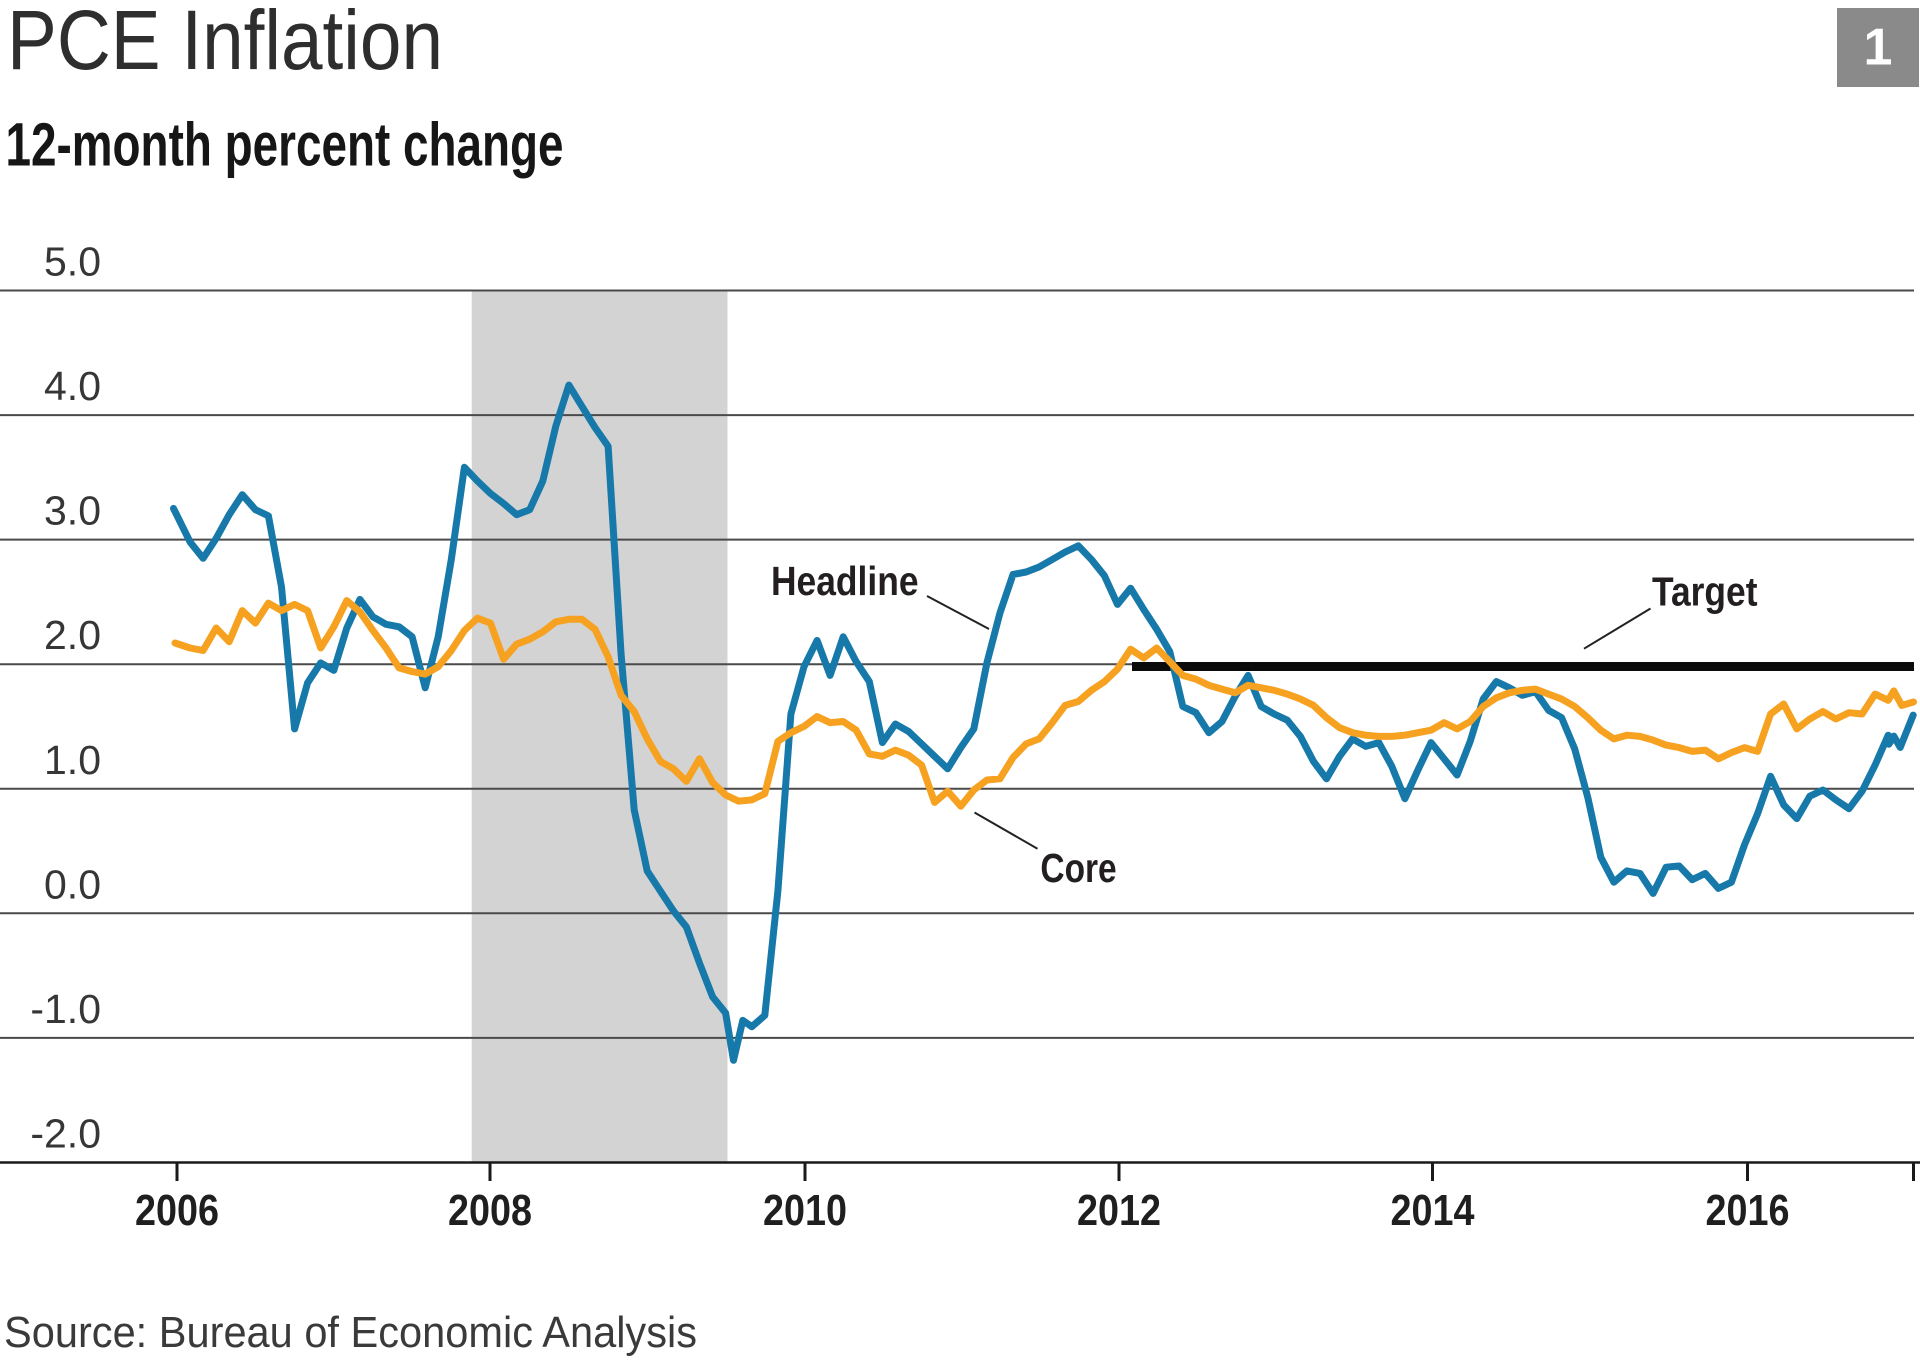  Describe the element at coordinates (65, 1134) in the screenshot. I see `svg-text: -2.0` at that location.